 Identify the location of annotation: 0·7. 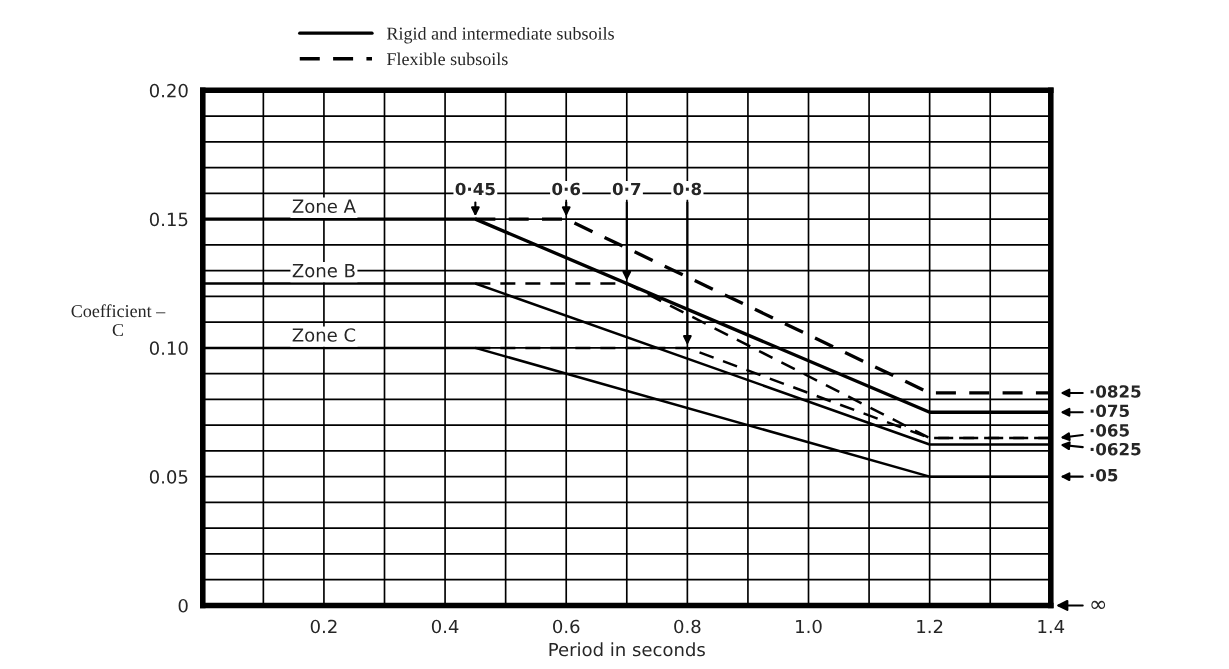
(626, 189).